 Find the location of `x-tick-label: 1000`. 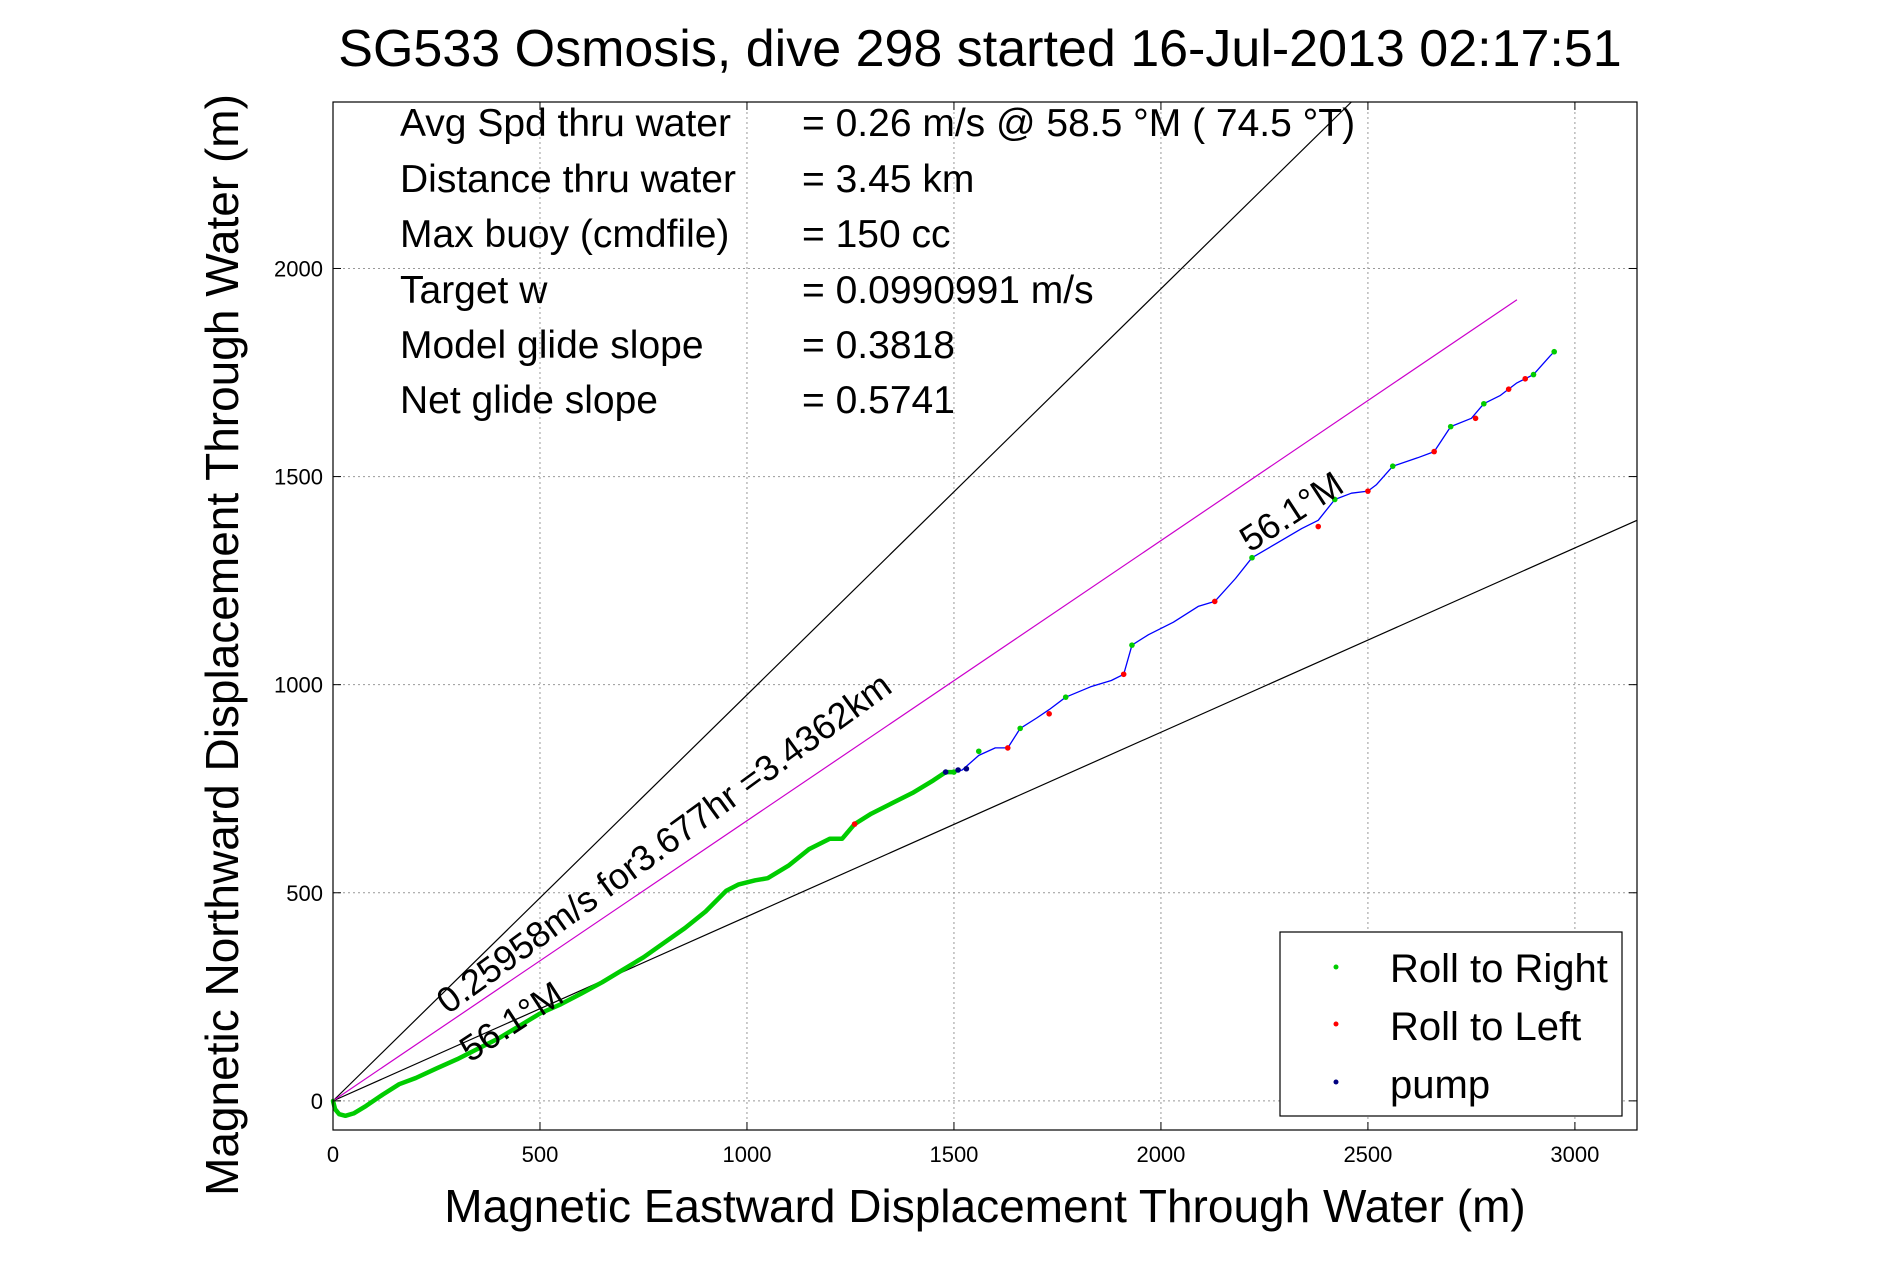

x-tick-label: 1000 is located at coordinates (746, 1154).